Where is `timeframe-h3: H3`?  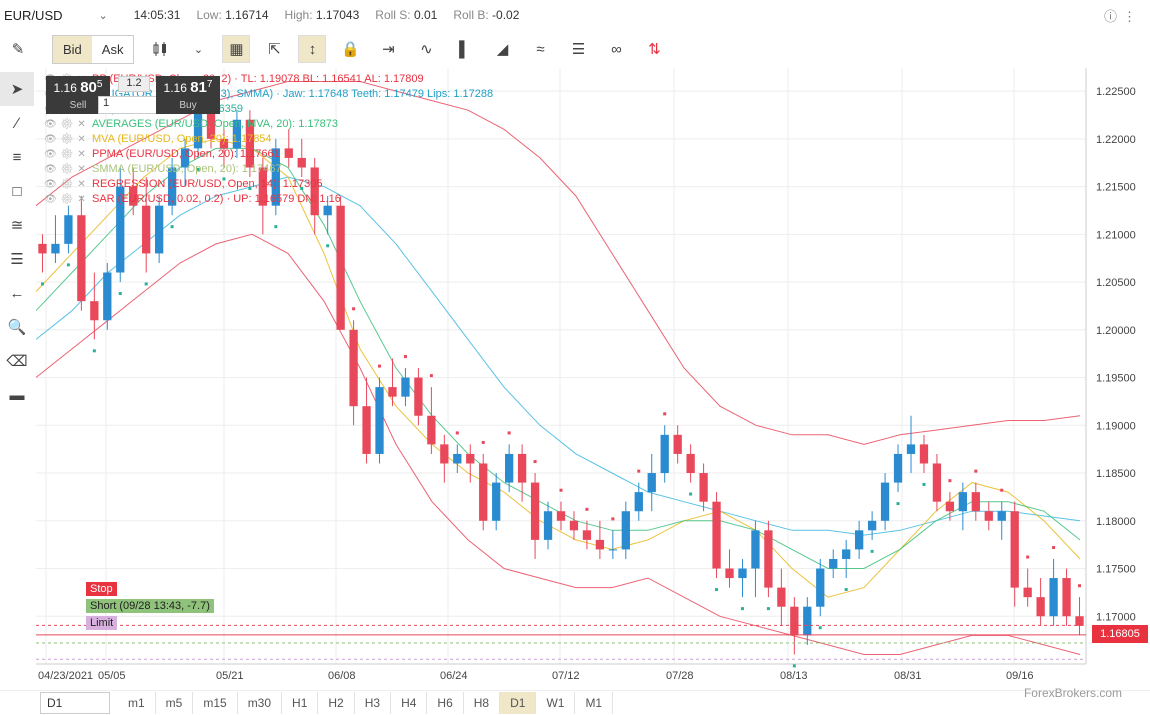 timeframe-h3: H3 is located at coordinates (373, 703).